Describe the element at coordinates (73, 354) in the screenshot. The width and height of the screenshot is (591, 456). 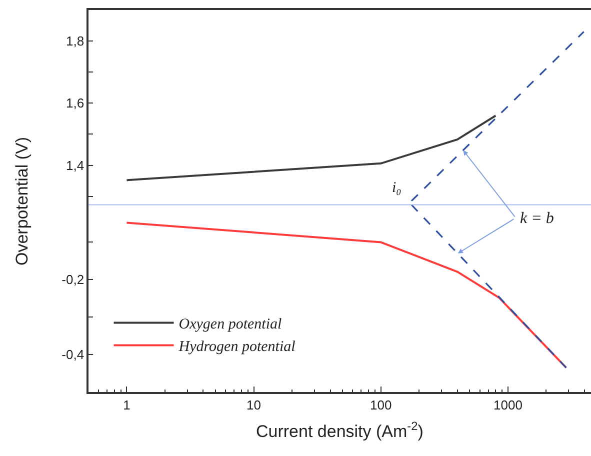
I see `y-tick-label: -0,4` at that location.